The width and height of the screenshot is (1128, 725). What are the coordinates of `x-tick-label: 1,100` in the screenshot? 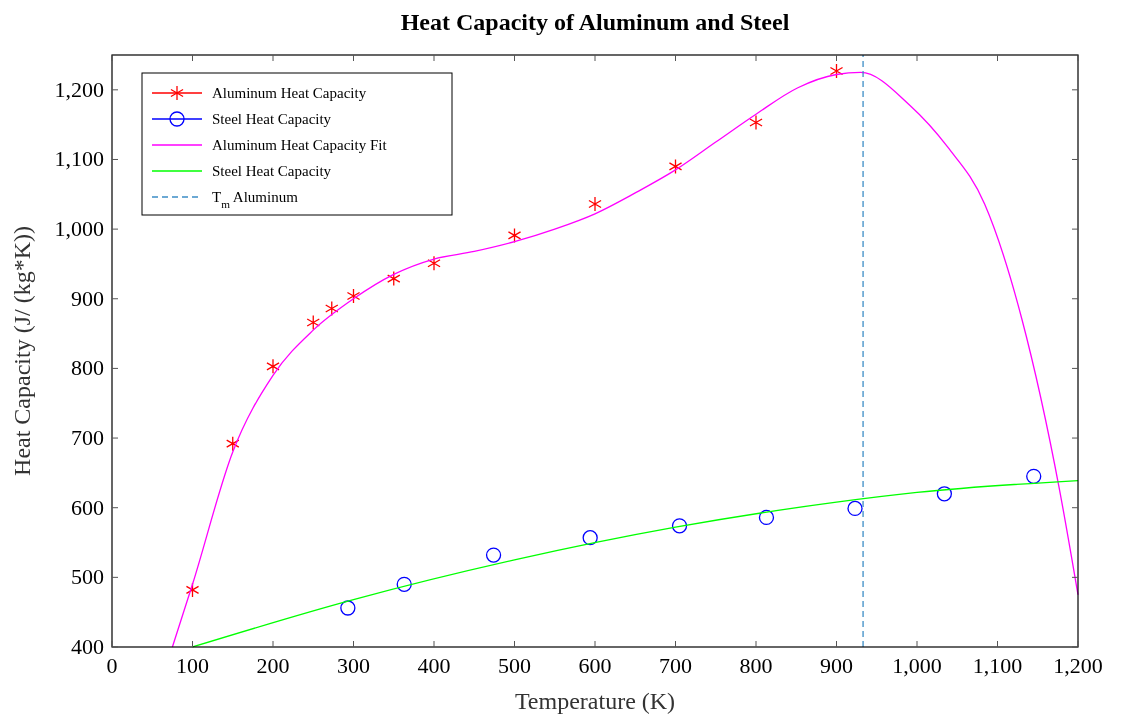 It's located at (997, 665).